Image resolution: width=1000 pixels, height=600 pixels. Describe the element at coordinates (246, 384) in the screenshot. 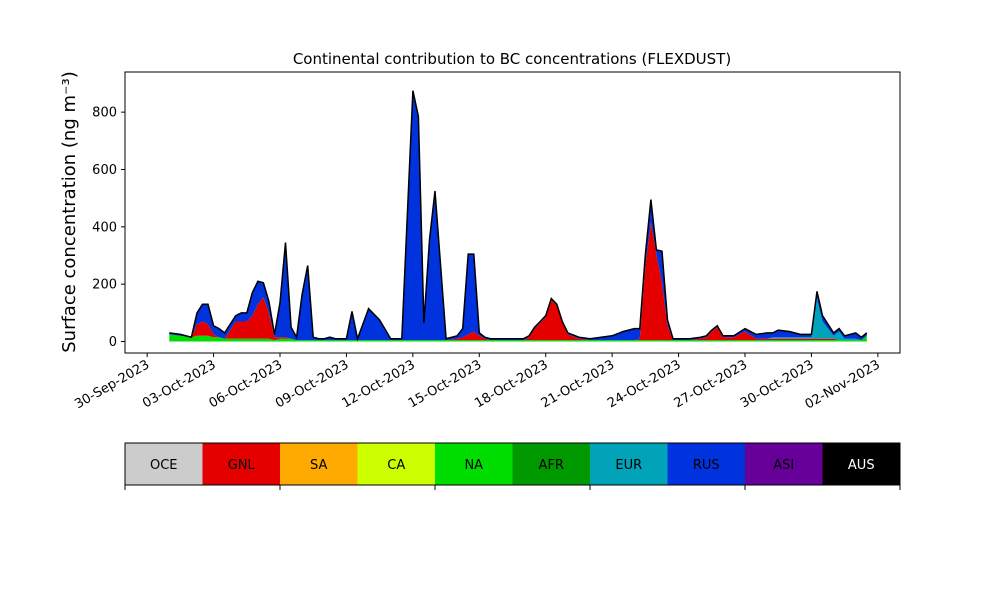

I see `x-tick-label: 06-Oct-2023` at that location.